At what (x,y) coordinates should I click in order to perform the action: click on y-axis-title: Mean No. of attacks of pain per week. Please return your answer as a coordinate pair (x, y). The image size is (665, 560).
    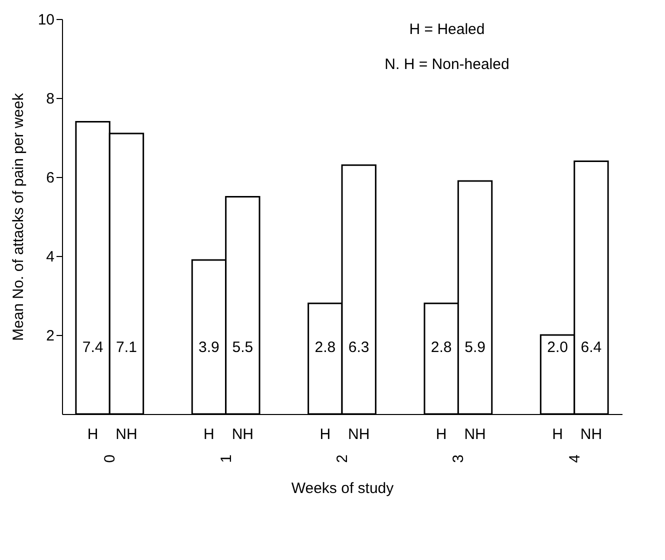
    Looking at the image, I should click on (18, 216).